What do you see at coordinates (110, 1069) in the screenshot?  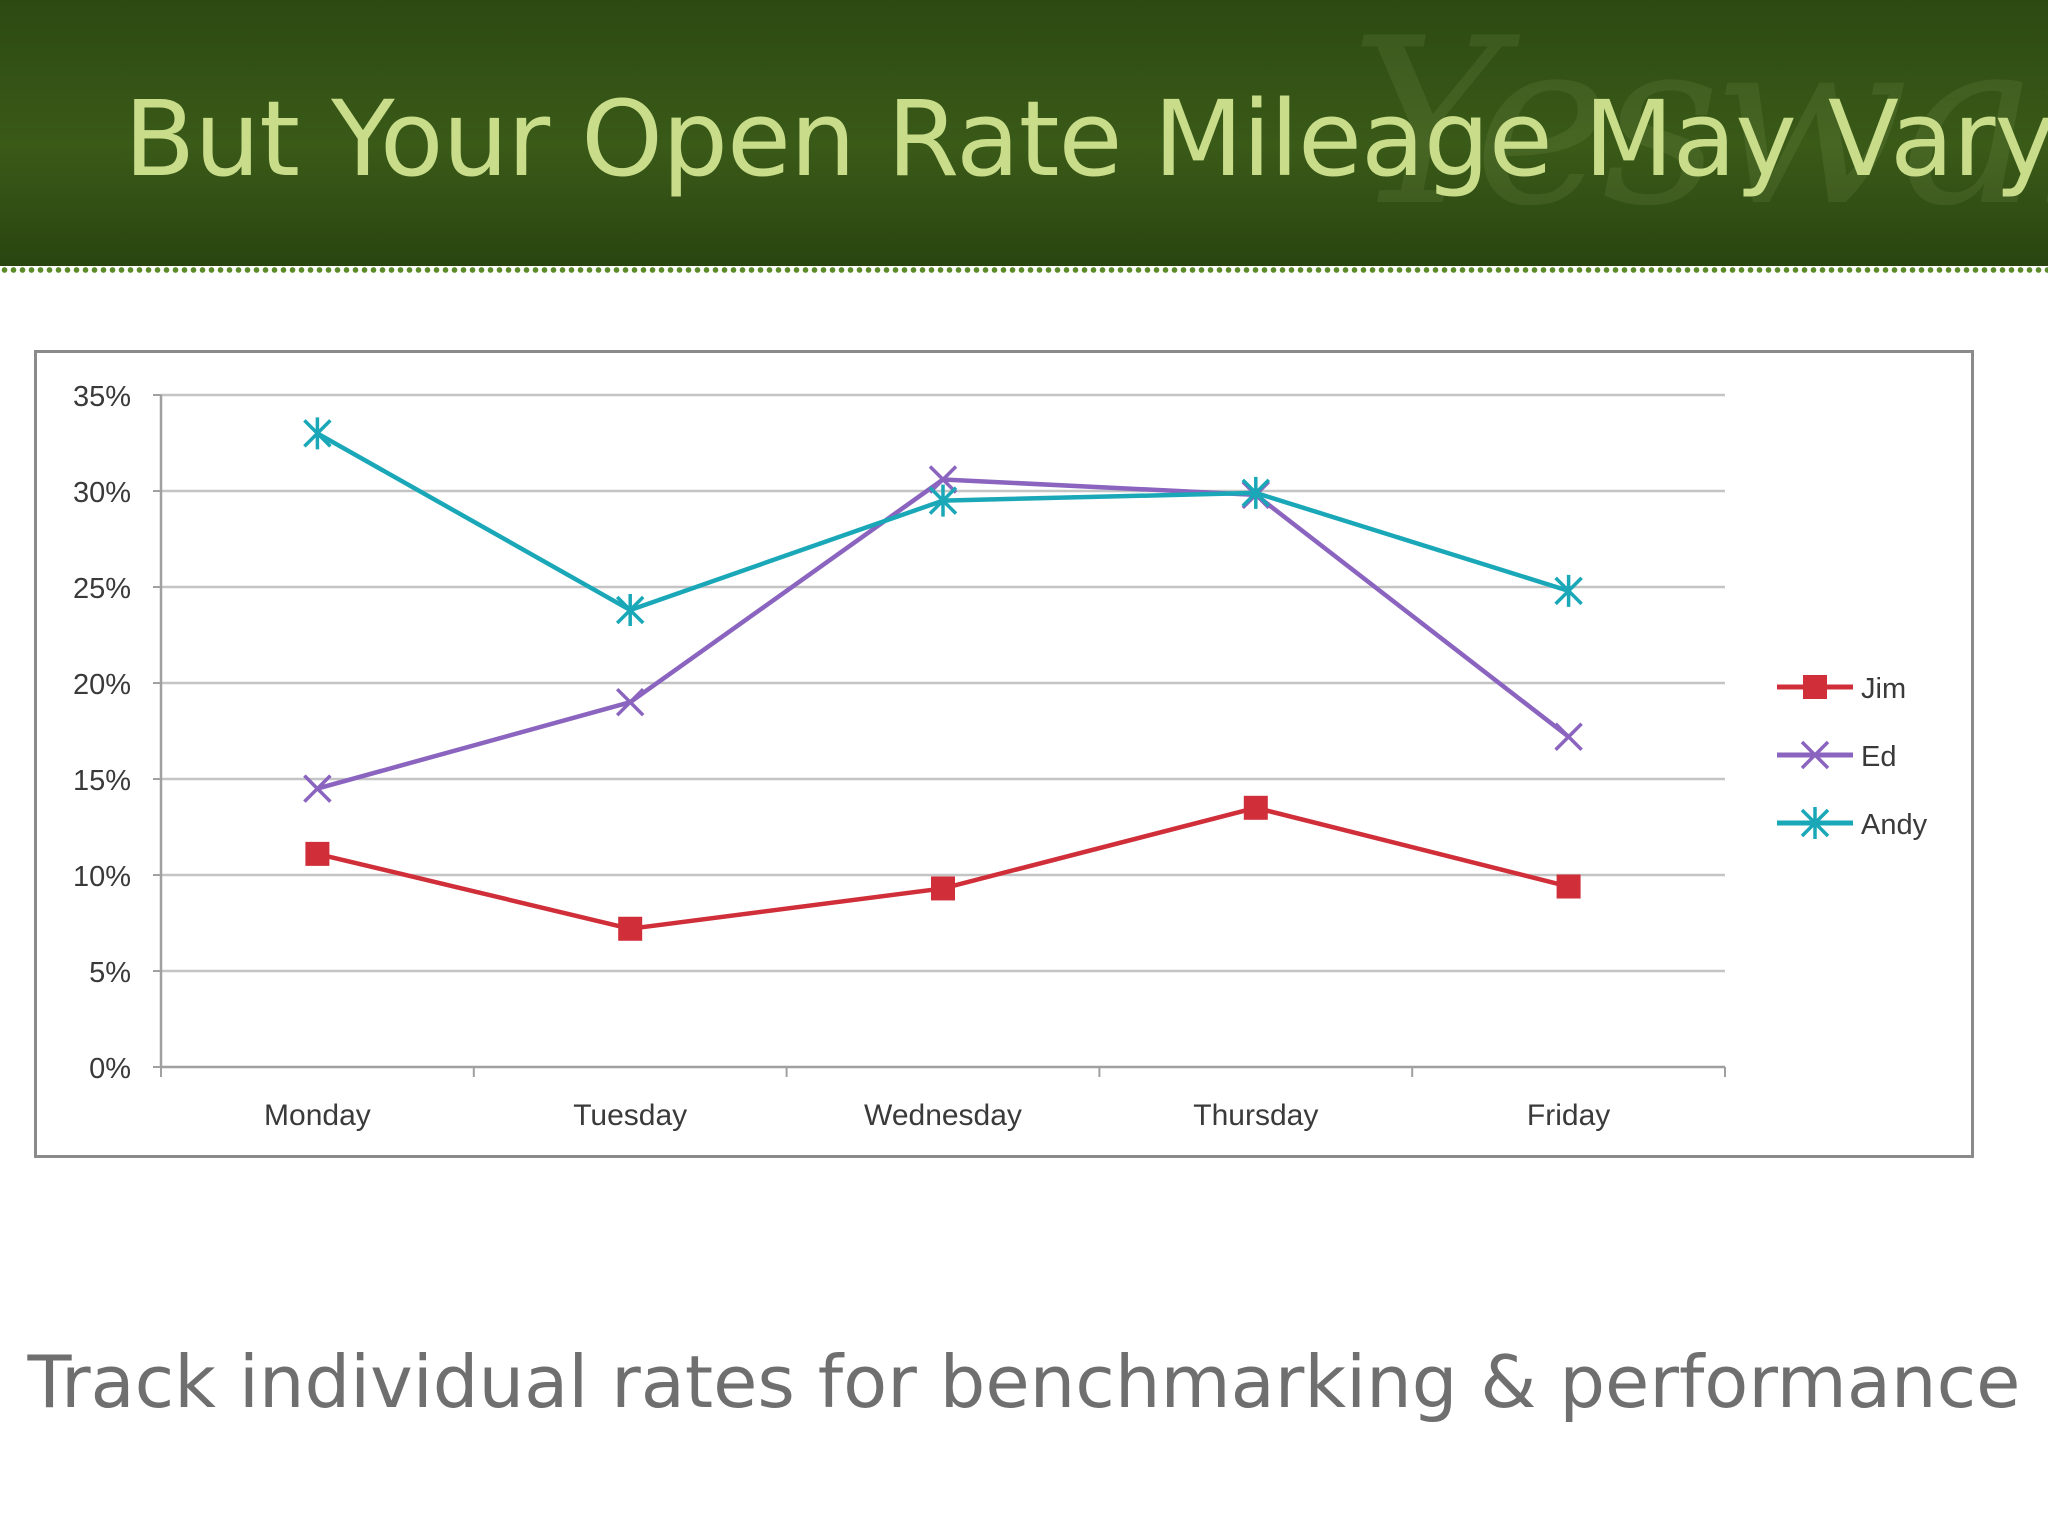 I see `y-tick-label: 0%` at bounding box center [110, 1069].